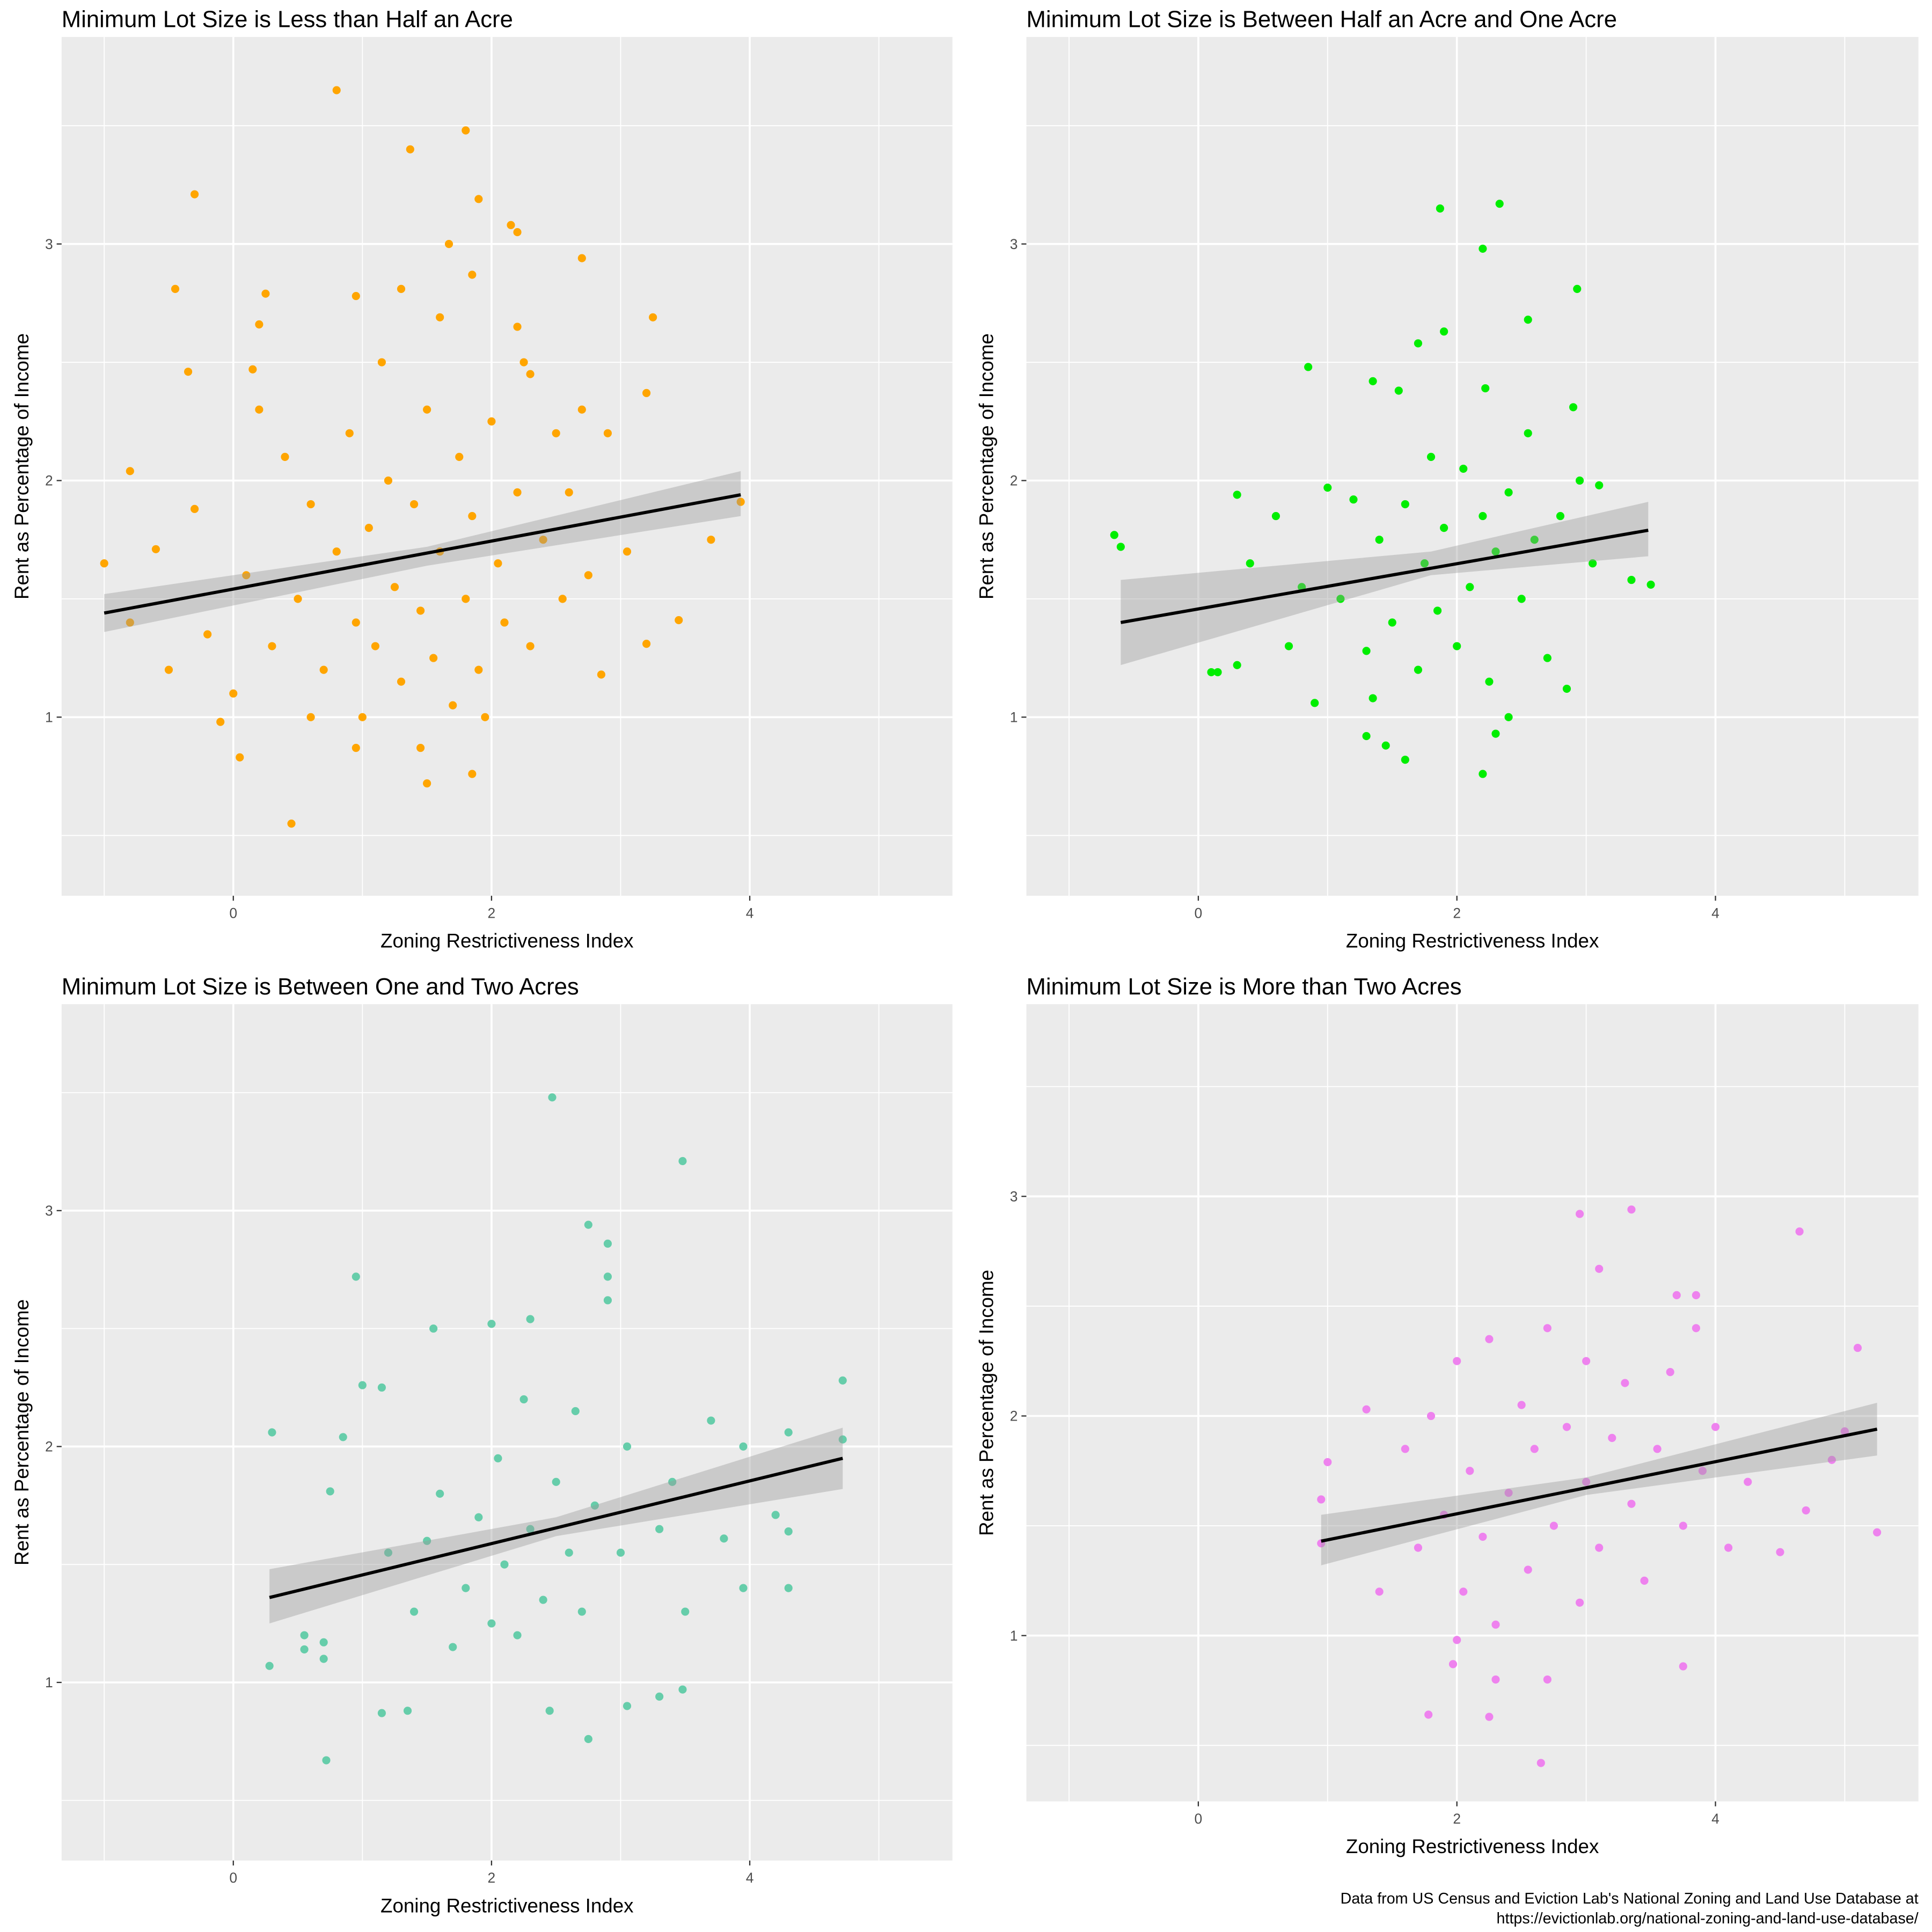 The image size is (1932, 1932). Describe the element at coordinates (492, 913) in the screenshot. I see `x-tick-label: 2` at that location.